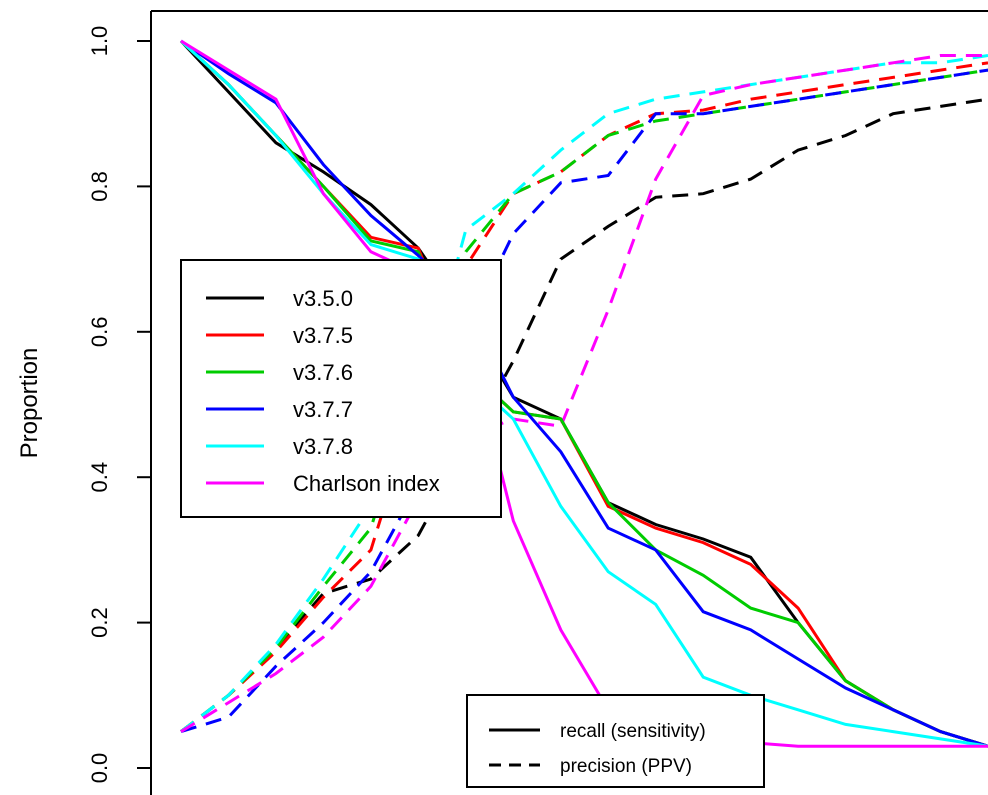 This screenshot has width=988, height=795. Describe the element at coordinates (119, 405) in the screenshot. I see `y-ticks: 0.0 0.2 0.4 0.6 0.8 1.0` at that location.